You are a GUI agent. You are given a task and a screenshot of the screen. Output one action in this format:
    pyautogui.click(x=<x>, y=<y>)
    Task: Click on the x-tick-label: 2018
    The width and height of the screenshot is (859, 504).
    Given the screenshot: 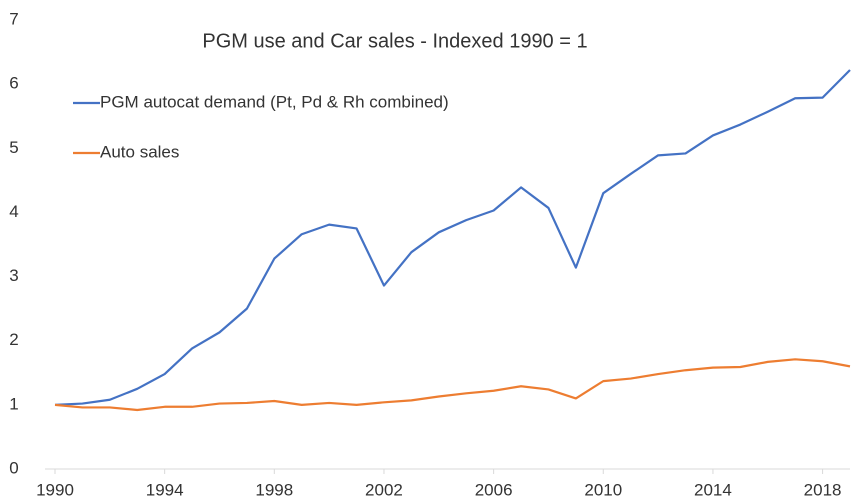 What is the action you would take?
    pyautogui.click(x=823, y=489)
    